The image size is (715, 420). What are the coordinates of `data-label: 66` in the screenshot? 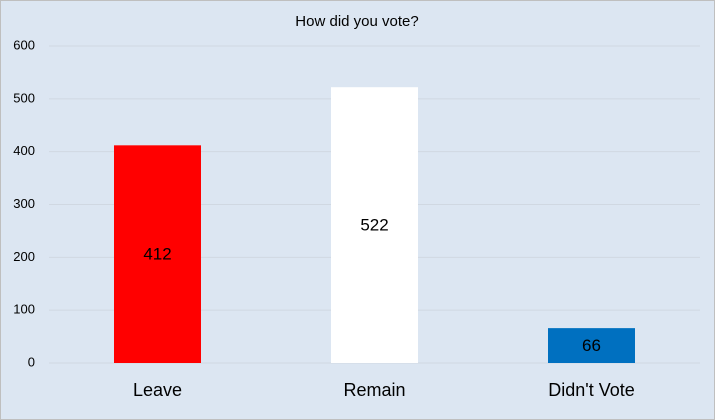 It's located at (591, 345).